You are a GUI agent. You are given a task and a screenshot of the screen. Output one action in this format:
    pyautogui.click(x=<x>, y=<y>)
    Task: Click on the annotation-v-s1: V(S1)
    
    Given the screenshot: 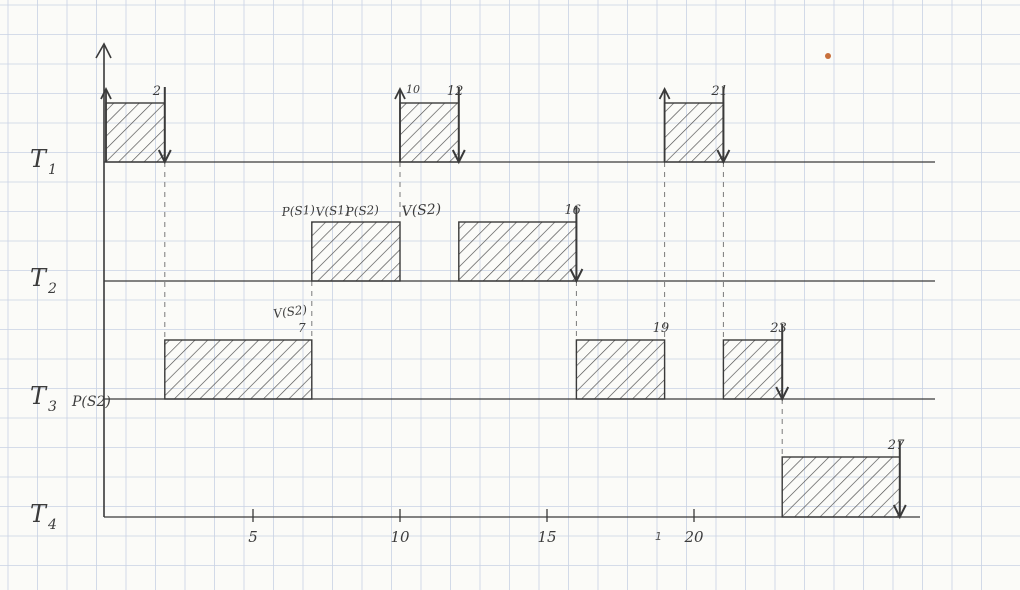 What is the action you would take?
    pyautogui.click(x=332, y=211)
    